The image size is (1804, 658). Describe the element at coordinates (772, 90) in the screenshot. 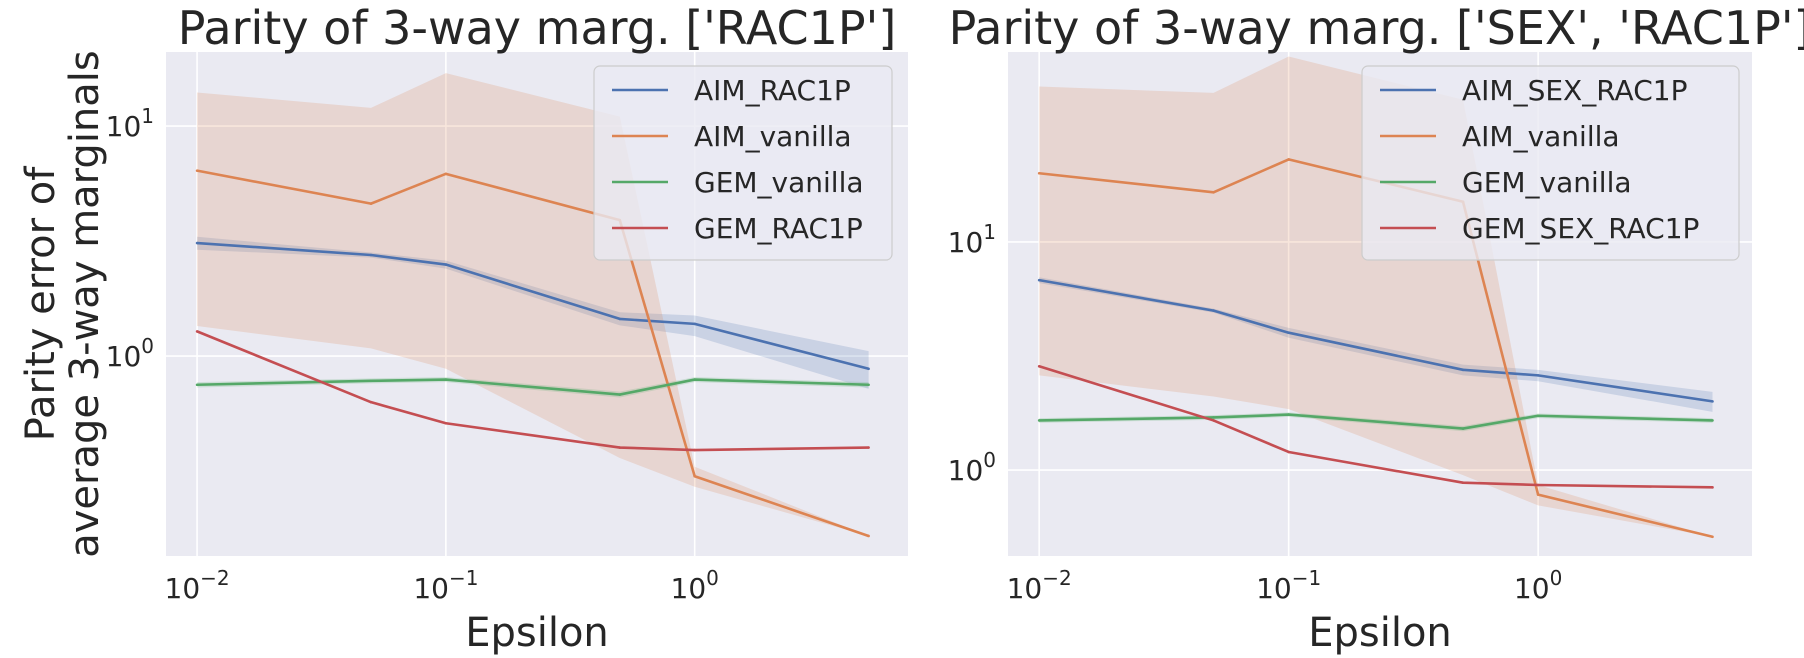

I see `legend-label-aim-rac1p: AIM_RAC1P` at that location.